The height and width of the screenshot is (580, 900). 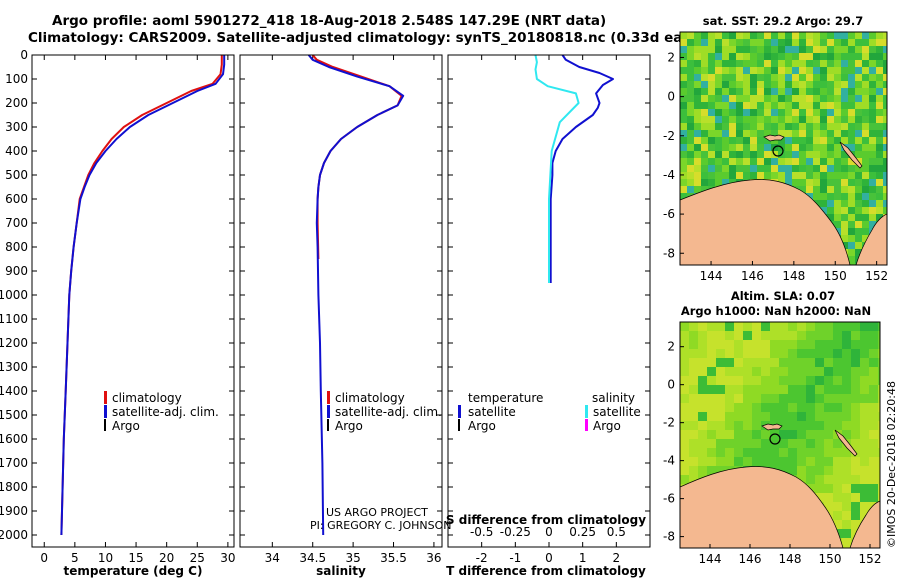 What do you see at coordinates (671, 97) in the screenshot?
I see `map-y-tick-label: 0` at bounding box center [671, 97].